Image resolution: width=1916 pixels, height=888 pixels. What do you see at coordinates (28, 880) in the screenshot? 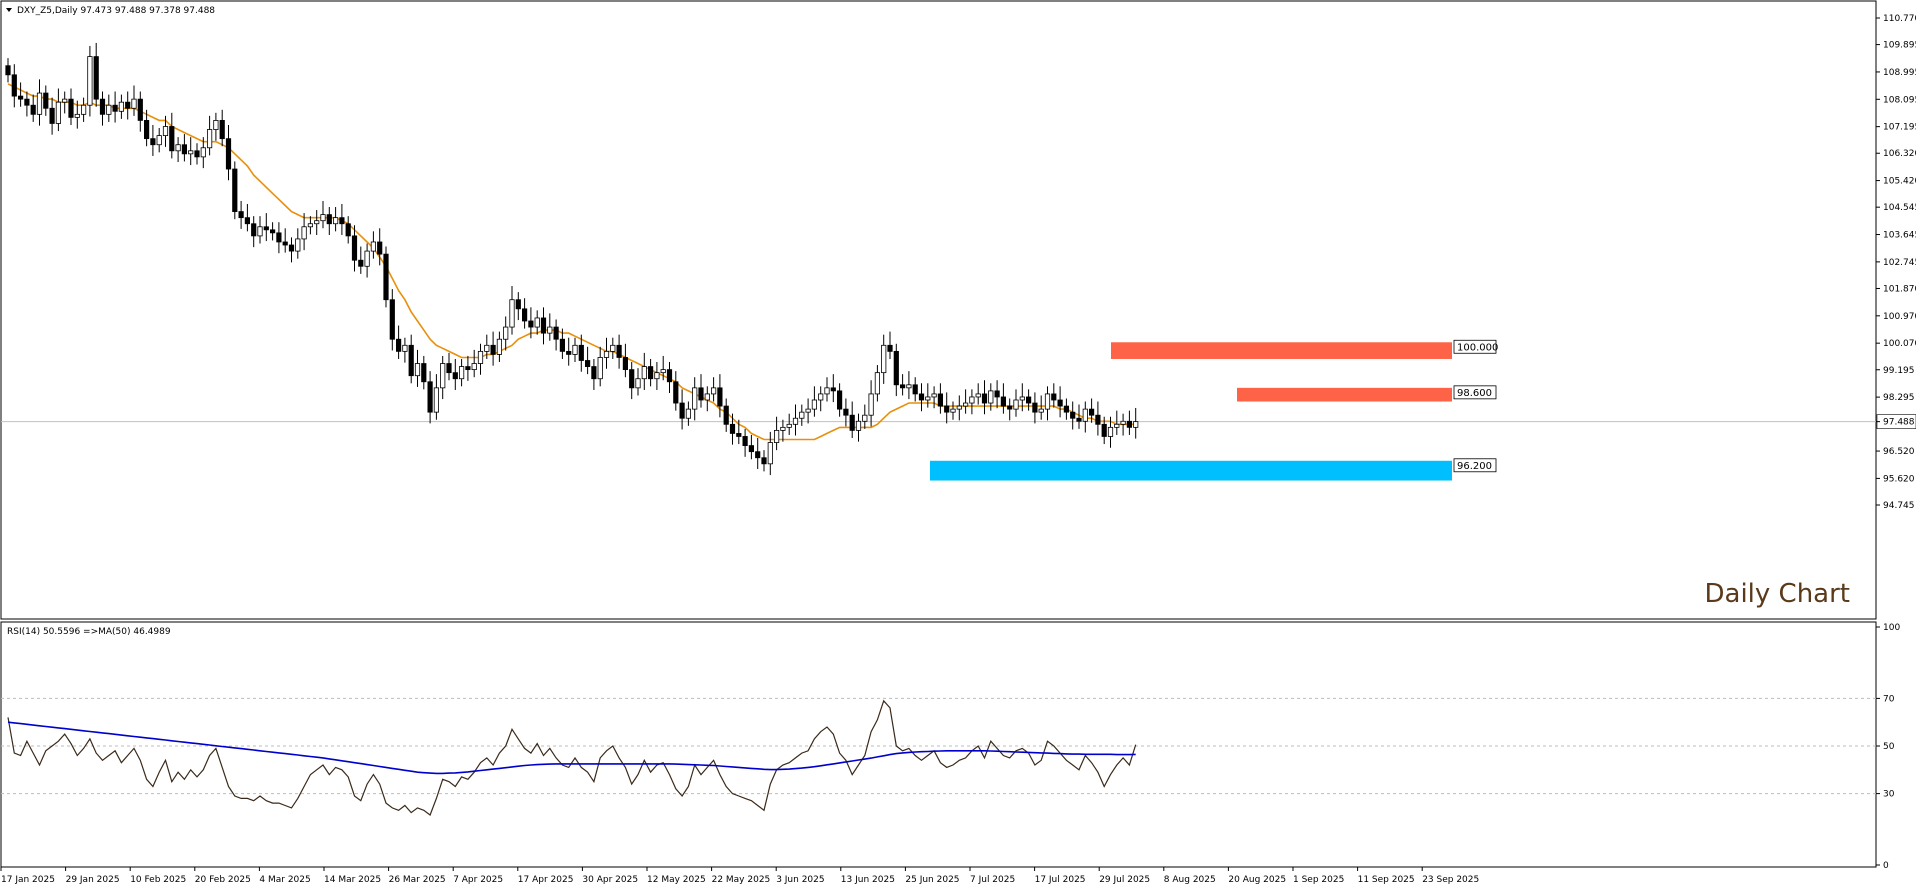
I see `time-tick-label: 17 Jan 2025` at bounding box center [28, 880].